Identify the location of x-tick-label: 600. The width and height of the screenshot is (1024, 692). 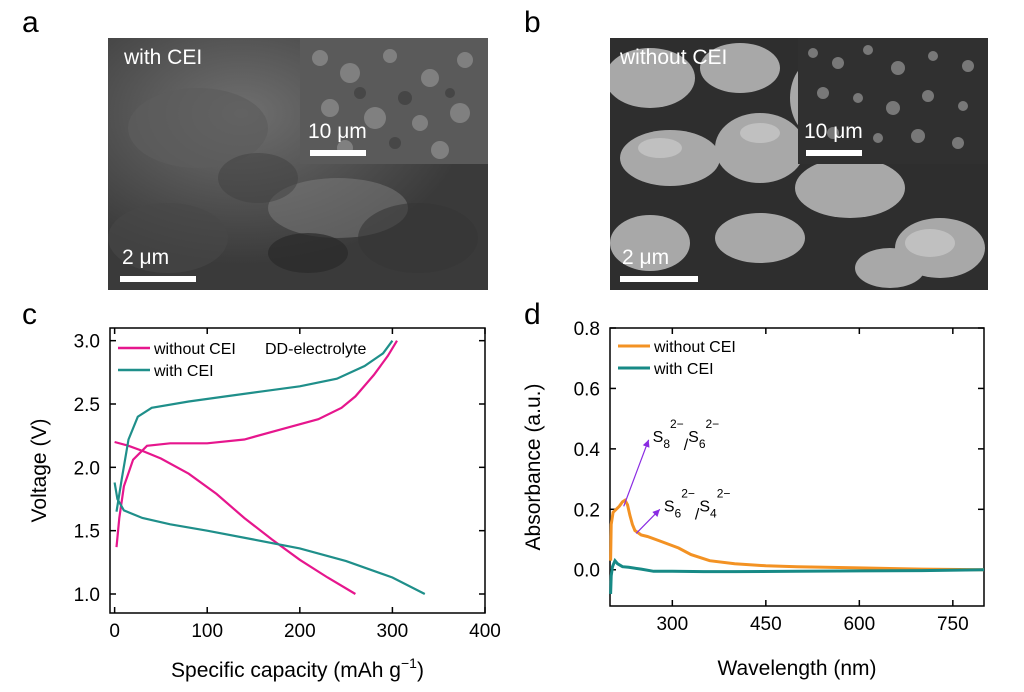
(859, 624).